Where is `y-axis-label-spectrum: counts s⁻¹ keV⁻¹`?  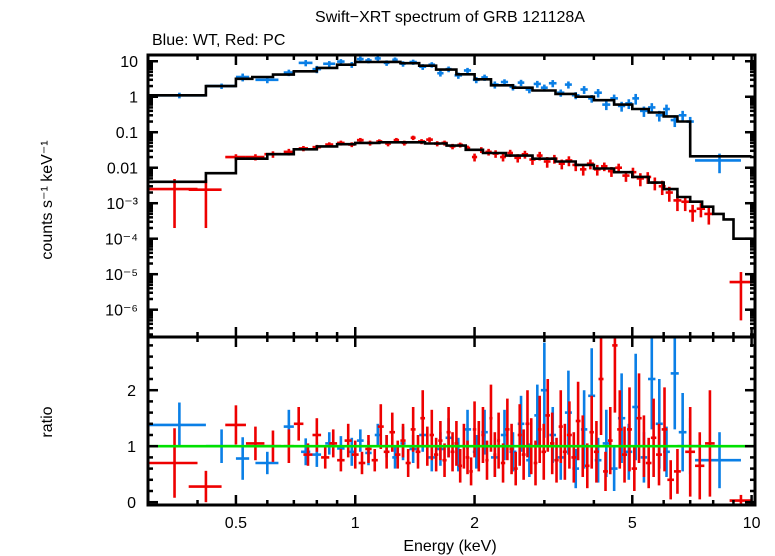 y-axis-label-spectrum: counts s⁻¹ keV⁻¹ is located at coordinates (47, 199).